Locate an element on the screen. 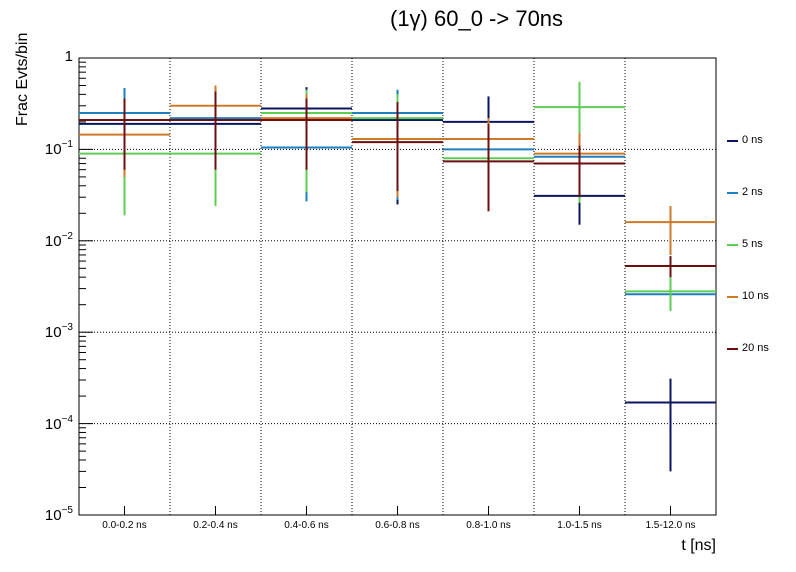  x-tick-label: 1.5-12.0 ns is located at coordinates (670, 525).